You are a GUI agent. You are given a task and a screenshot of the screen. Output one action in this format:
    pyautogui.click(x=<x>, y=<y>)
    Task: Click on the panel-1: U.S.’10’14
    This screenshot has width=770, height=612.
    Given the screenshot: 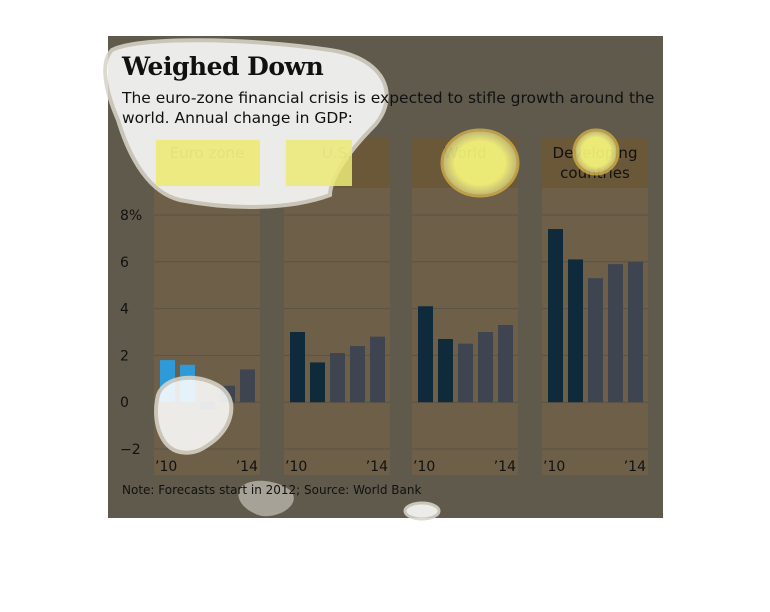 What is the action you would take?
    pyautogui.click(x=337, y=306)
    